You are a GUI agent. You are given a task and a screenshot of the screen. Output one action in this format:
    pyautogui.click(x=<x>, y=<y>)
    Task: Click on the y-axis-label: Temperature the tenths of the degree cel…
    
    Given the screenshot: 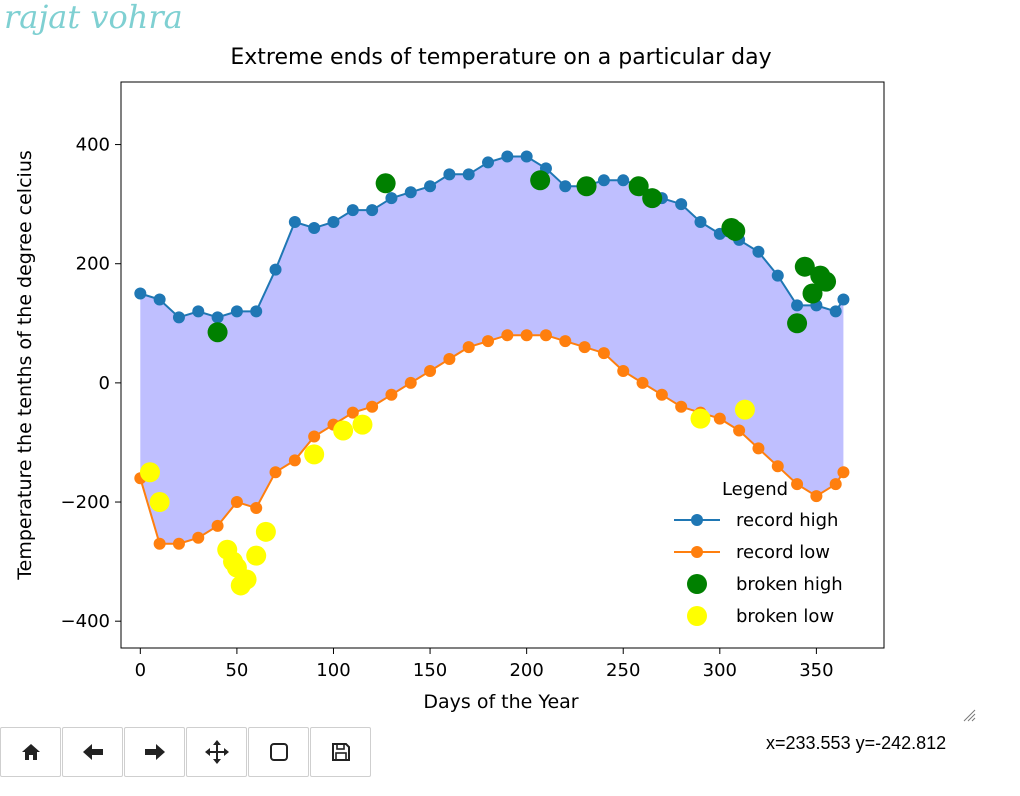 What is the action you would take?
    pyautogui.click(x=25, y=365)
    